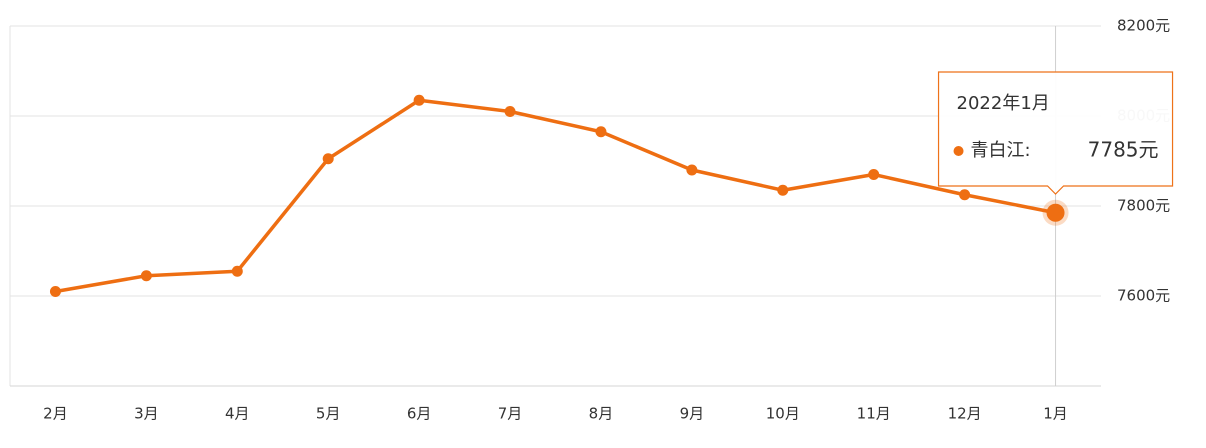 The height and width of the screenshot is (448, 1206). I want to click on y-tick-label: 7600元, so click(1143, 296).